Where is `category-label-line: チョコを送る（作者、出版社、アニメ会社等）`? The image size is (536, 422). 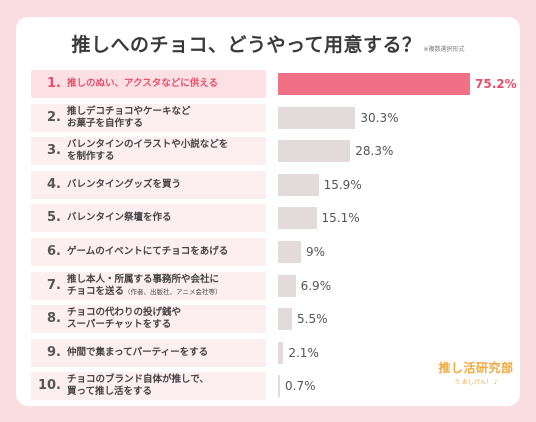
category-label-line: チョコを送る（作者、出版社、アニメ会社等） is located at coordinates (144, 291).